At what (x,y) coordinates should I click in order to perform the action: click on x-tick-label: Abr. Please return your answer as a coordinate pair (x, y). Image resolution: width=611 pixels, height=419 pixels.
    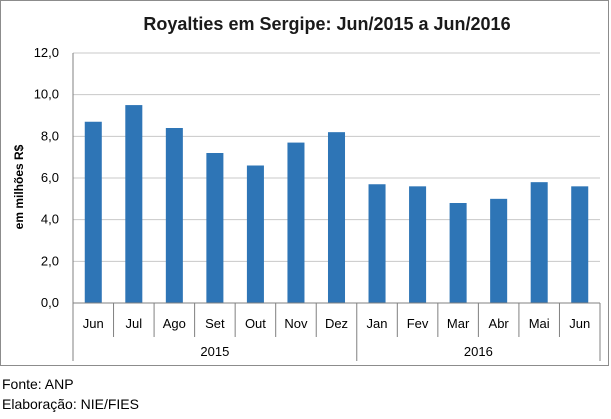
    Looking at the image, I should click on (499, 323).